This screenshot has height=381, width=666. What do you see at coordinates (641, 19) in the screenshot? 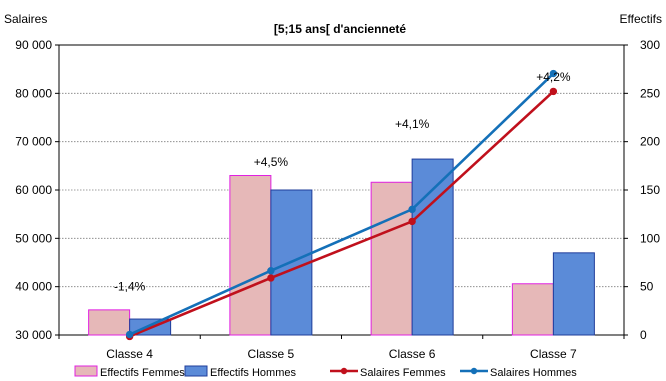
I see `y-axis-right-label: Effectifs` at bounding box center [641, 19].